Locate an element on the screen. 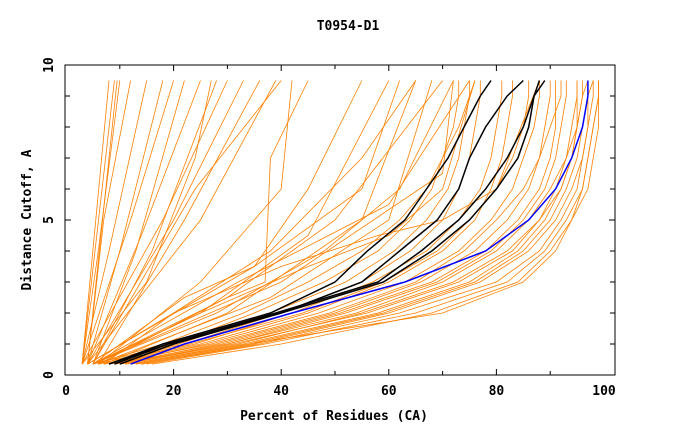 The image size is (680, 444). y-tick-label: 5 is located at coordinates (49, 220).